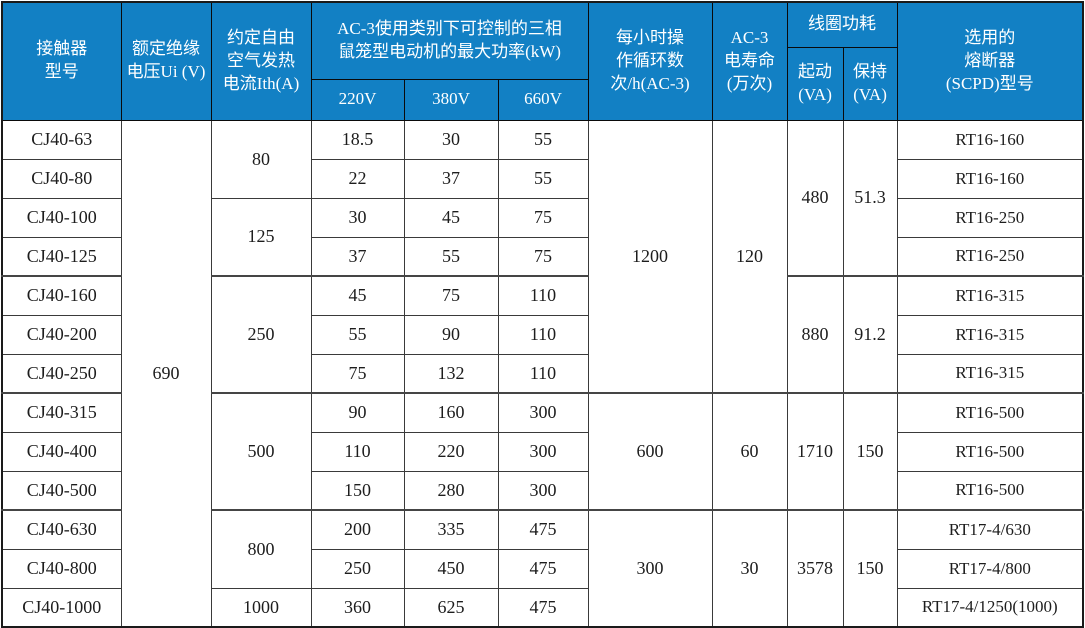  Describe the element at coordinates (61, 295) in the screenshot. I see `cell-model: CJ40-160` at that location.